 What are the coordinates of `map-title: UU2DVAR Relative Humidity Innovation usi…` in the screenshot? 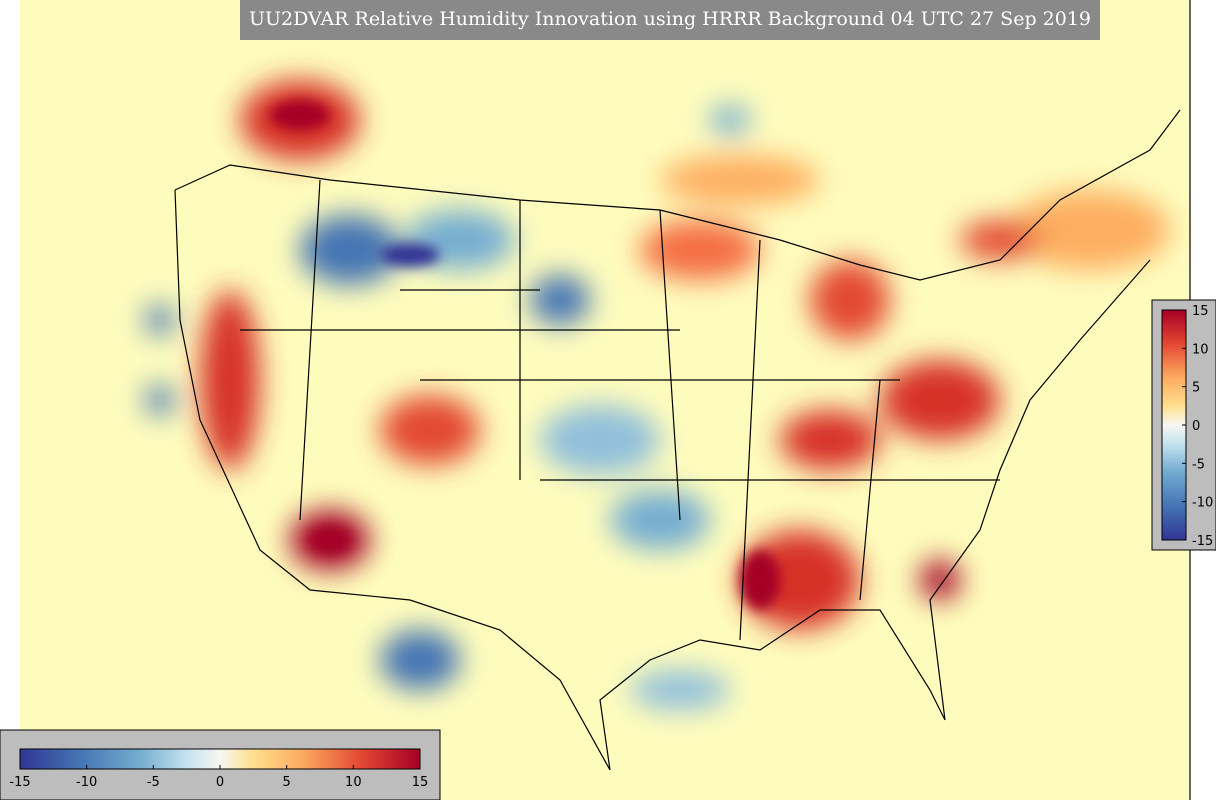 It's located at (670, 19).